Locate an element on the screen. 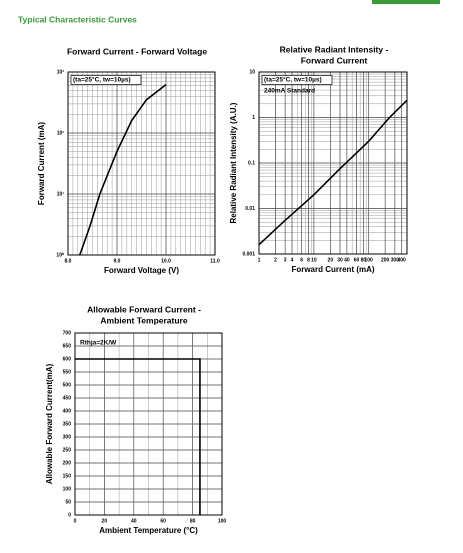 This screenshot has width=463, height=553. y-tick-label: 10³ is located at coordinates (61, 72).